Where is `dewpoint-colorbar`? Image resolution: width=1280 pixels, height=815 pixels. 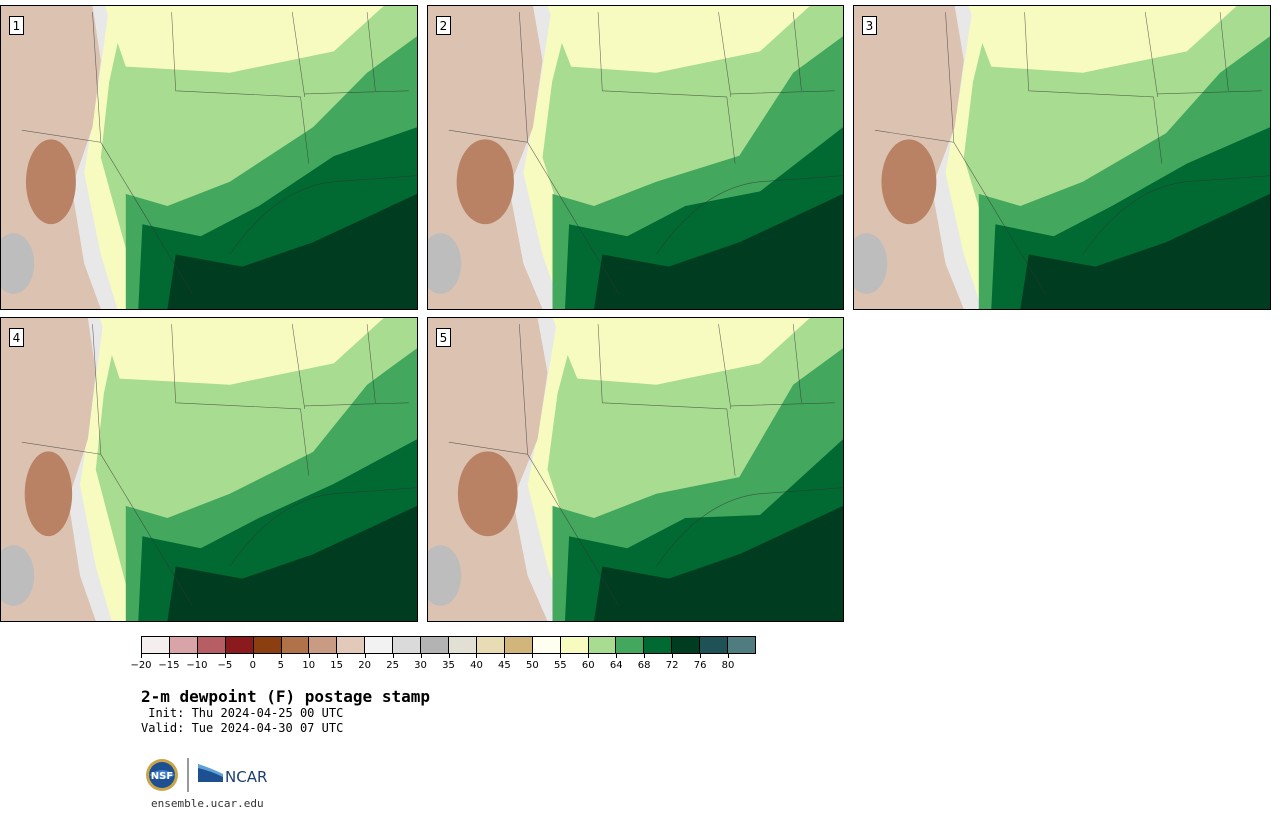 dewpoint-colorbar is located at coordinates (448, 645).